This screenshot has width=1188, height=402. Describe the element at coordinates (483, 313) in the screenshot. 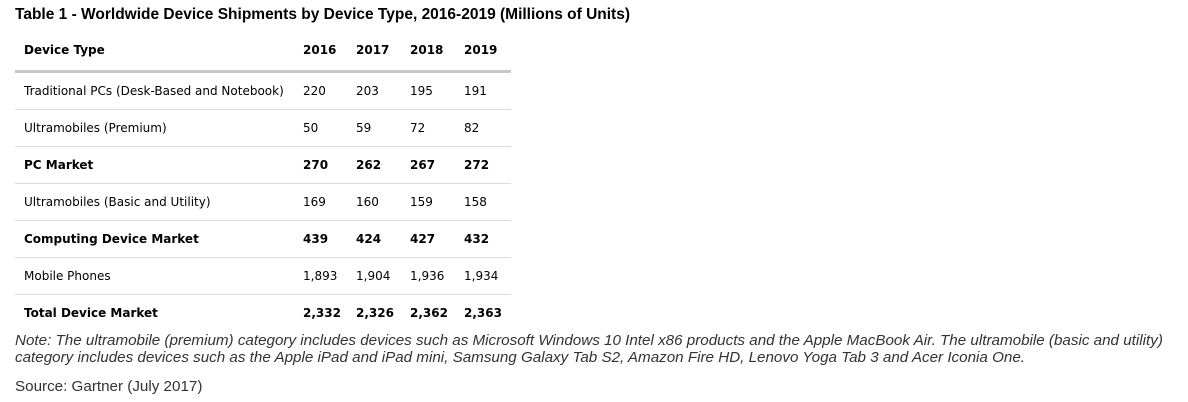

I see `cell-2019: 2,363` at that location.